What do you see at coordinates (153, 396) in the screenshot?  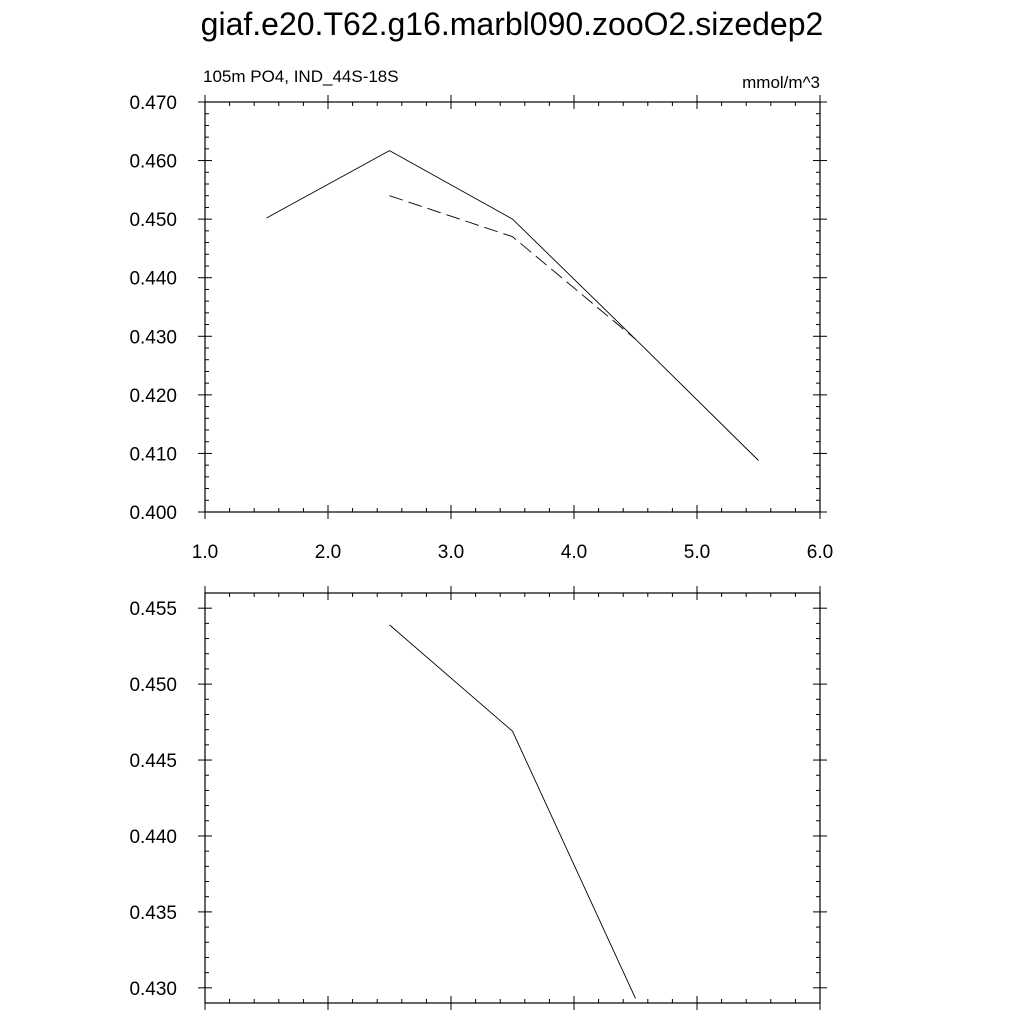 I see `panel-1-y-tick-label: 0.420` at bounding box center [153, 396].